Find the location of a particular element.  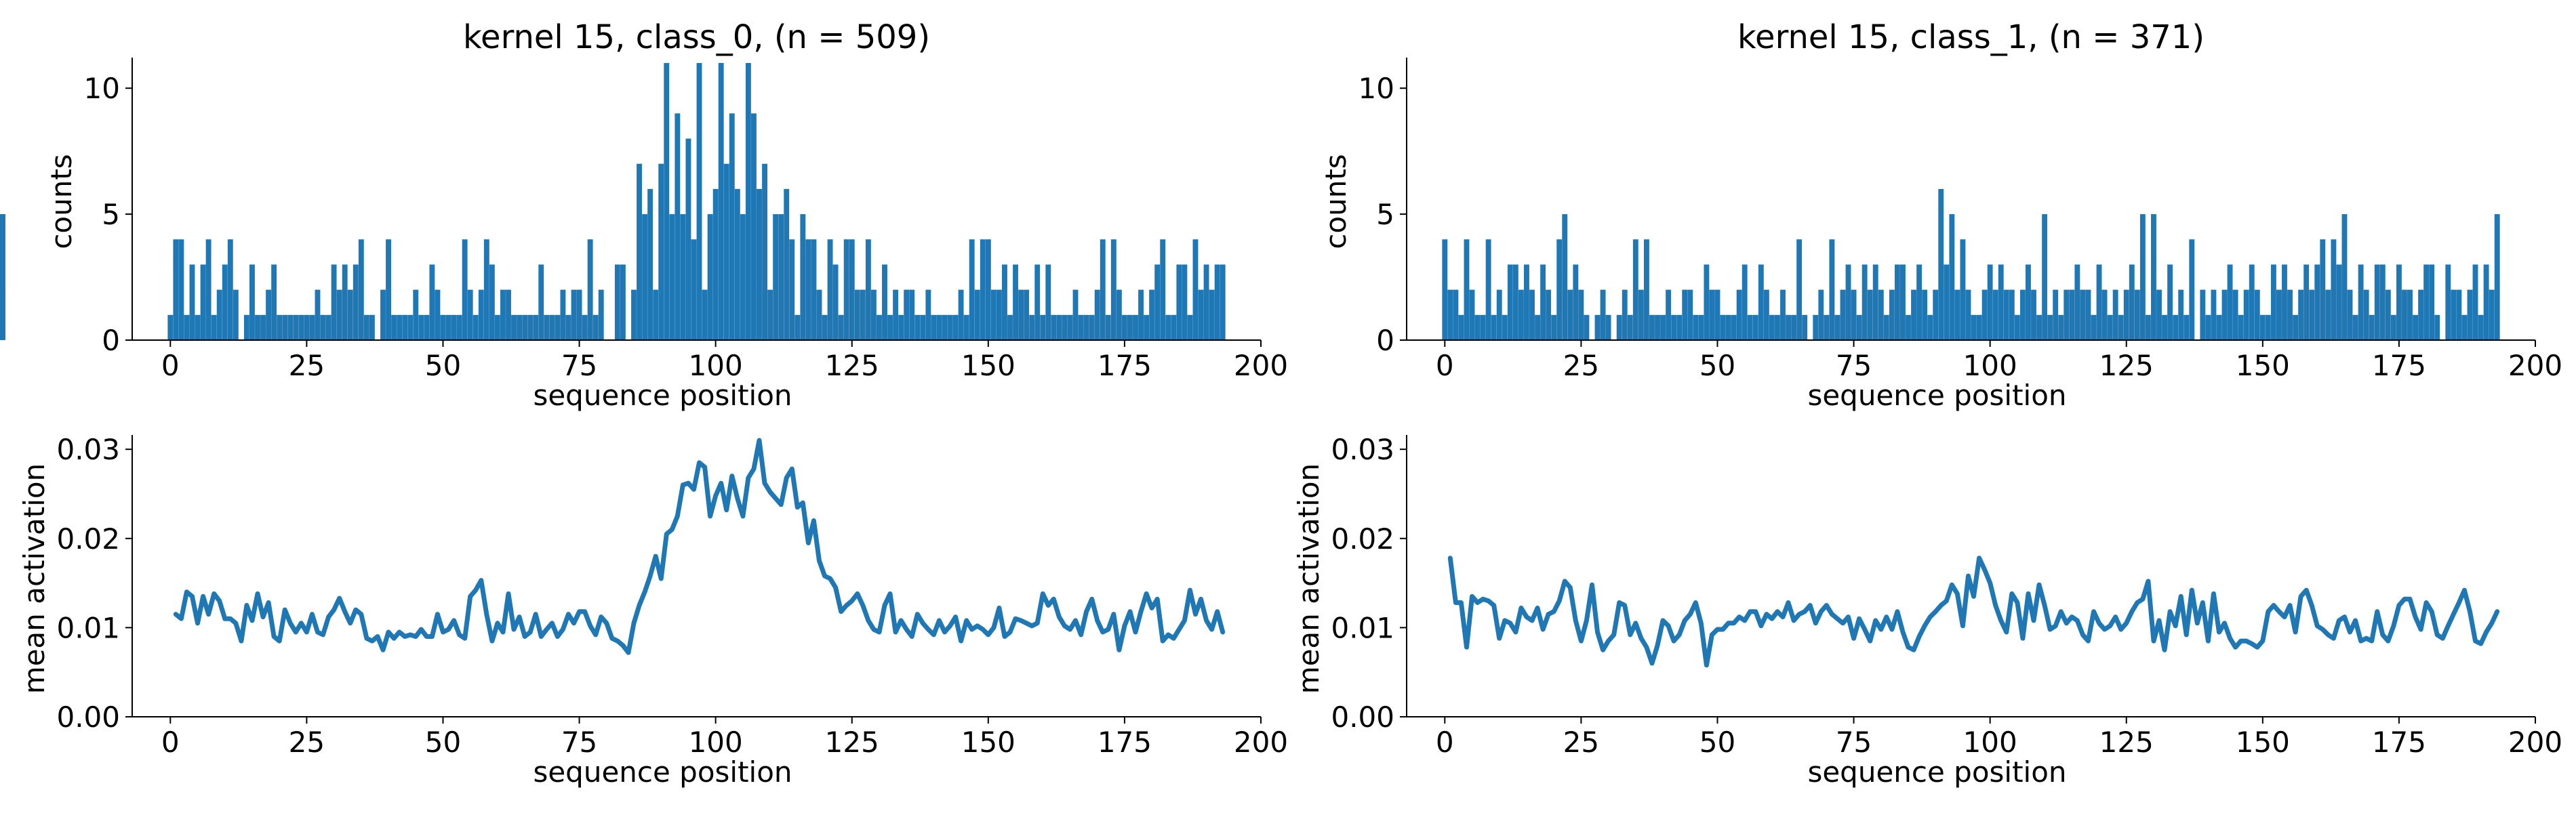

x-tick-label: 175 is located at coordinates (2399, 365).